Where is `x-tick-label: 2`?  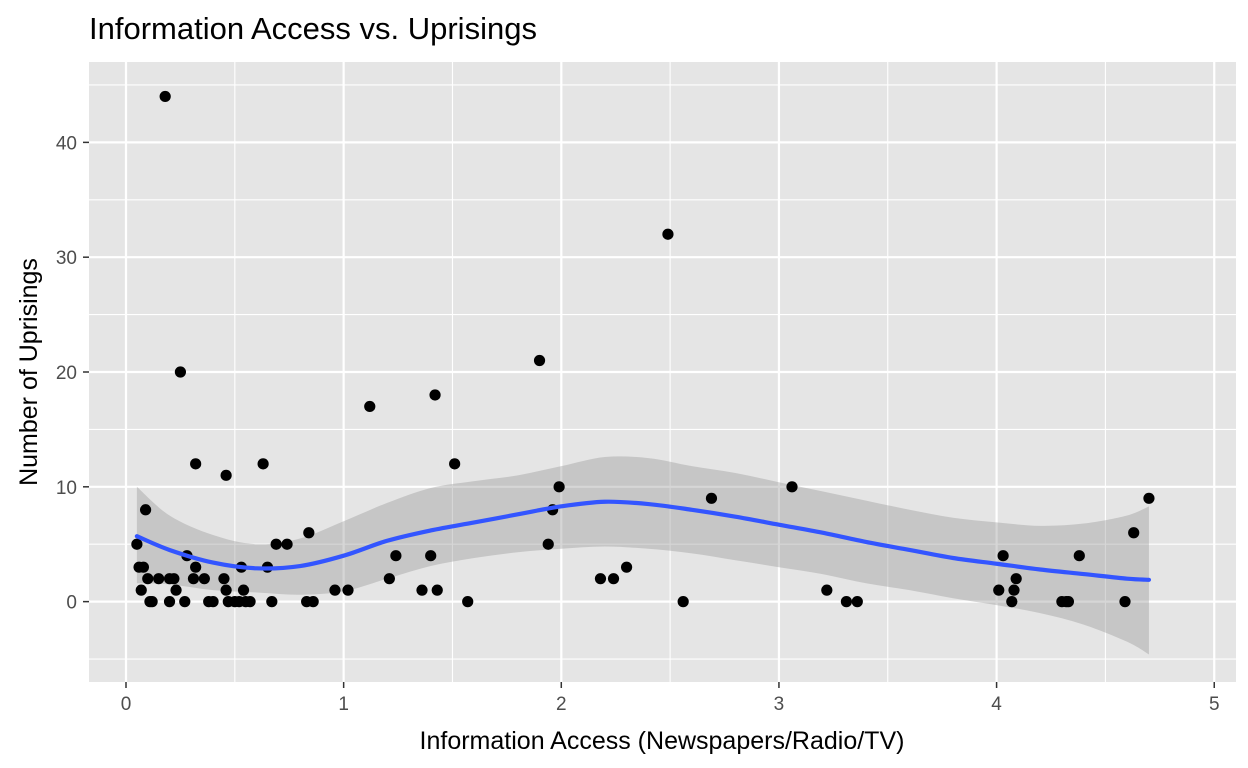
x-tick-label: 2 is located at coordinates (561, 704).